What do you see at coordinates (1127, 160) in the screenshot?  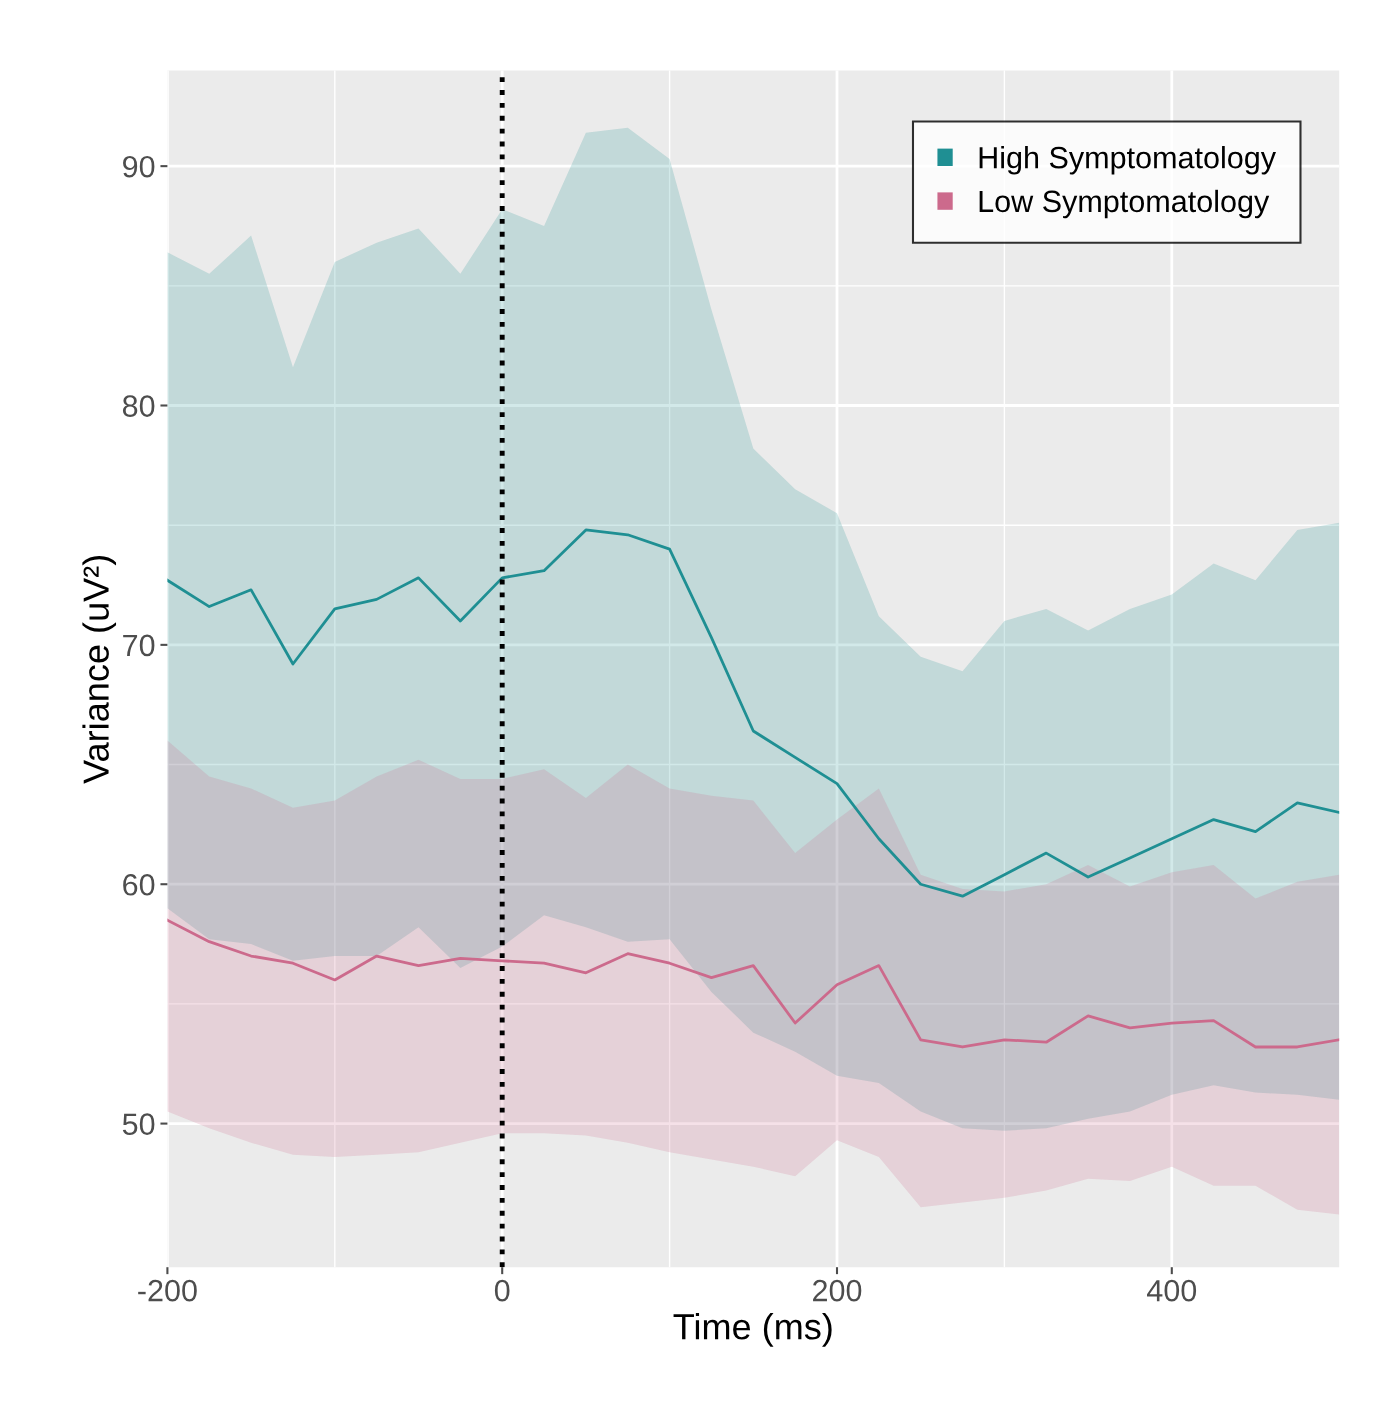 I see `legend-label: High Symptomatology` at bounding box center [1127, 160].